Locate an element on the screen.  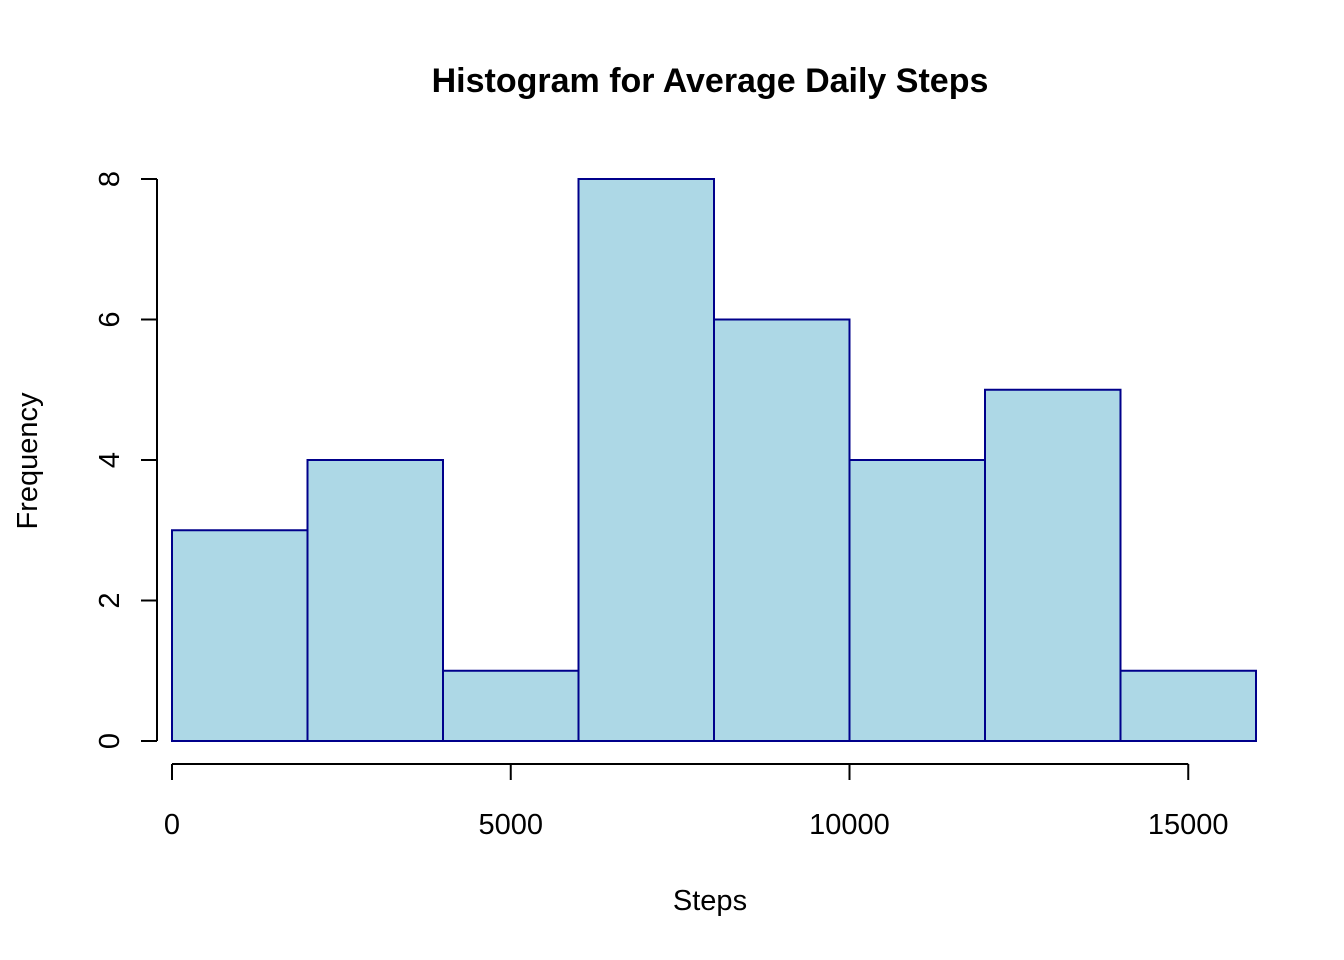
y-axis: 0 2 4 6 8 is located at coordinates (126, 460).